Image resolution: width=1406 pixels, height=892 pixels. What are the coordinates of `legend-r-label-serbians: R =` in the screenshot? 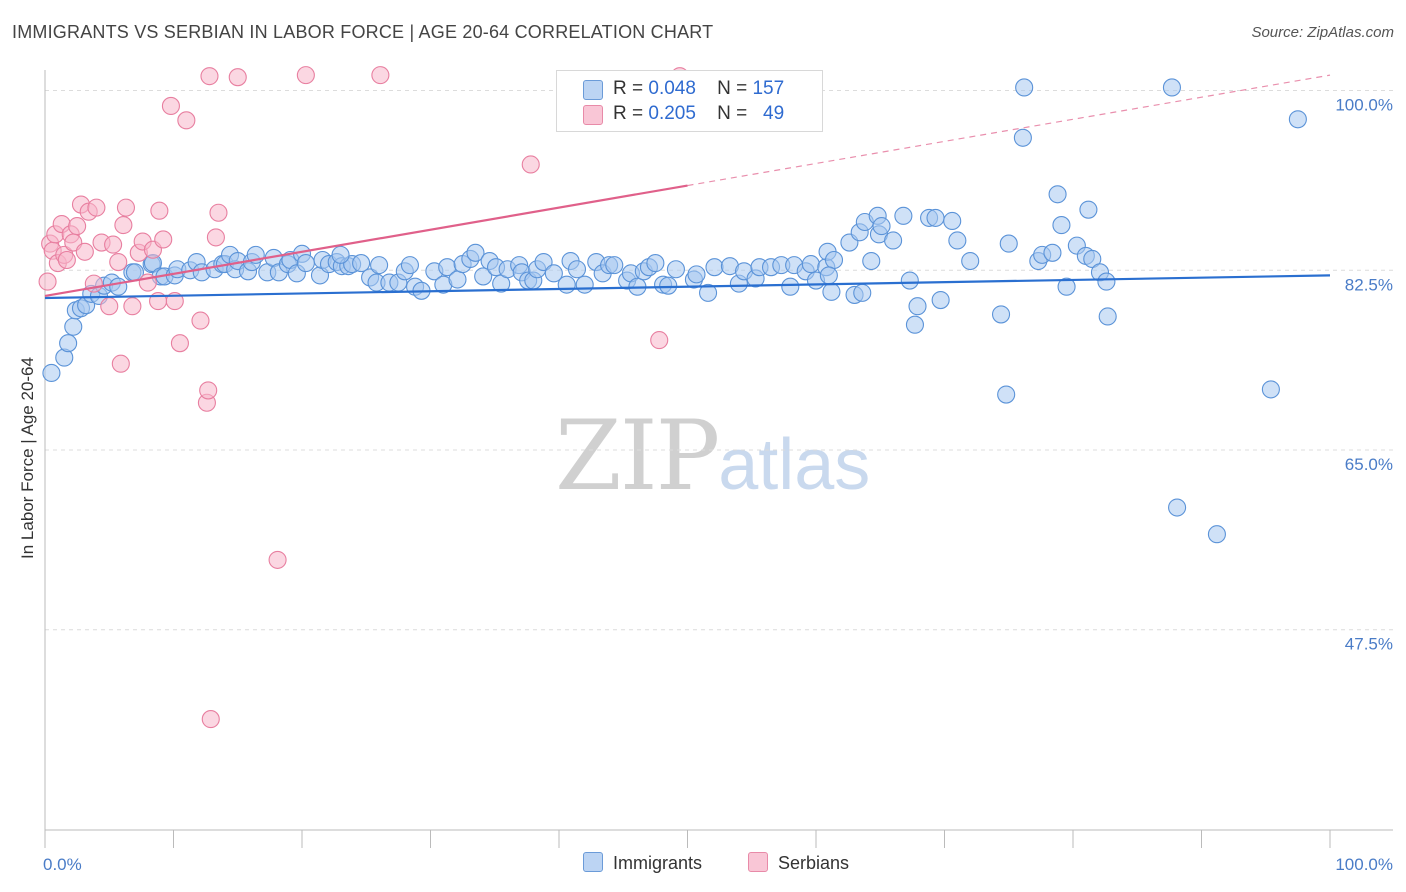 It's located at (628, 113).